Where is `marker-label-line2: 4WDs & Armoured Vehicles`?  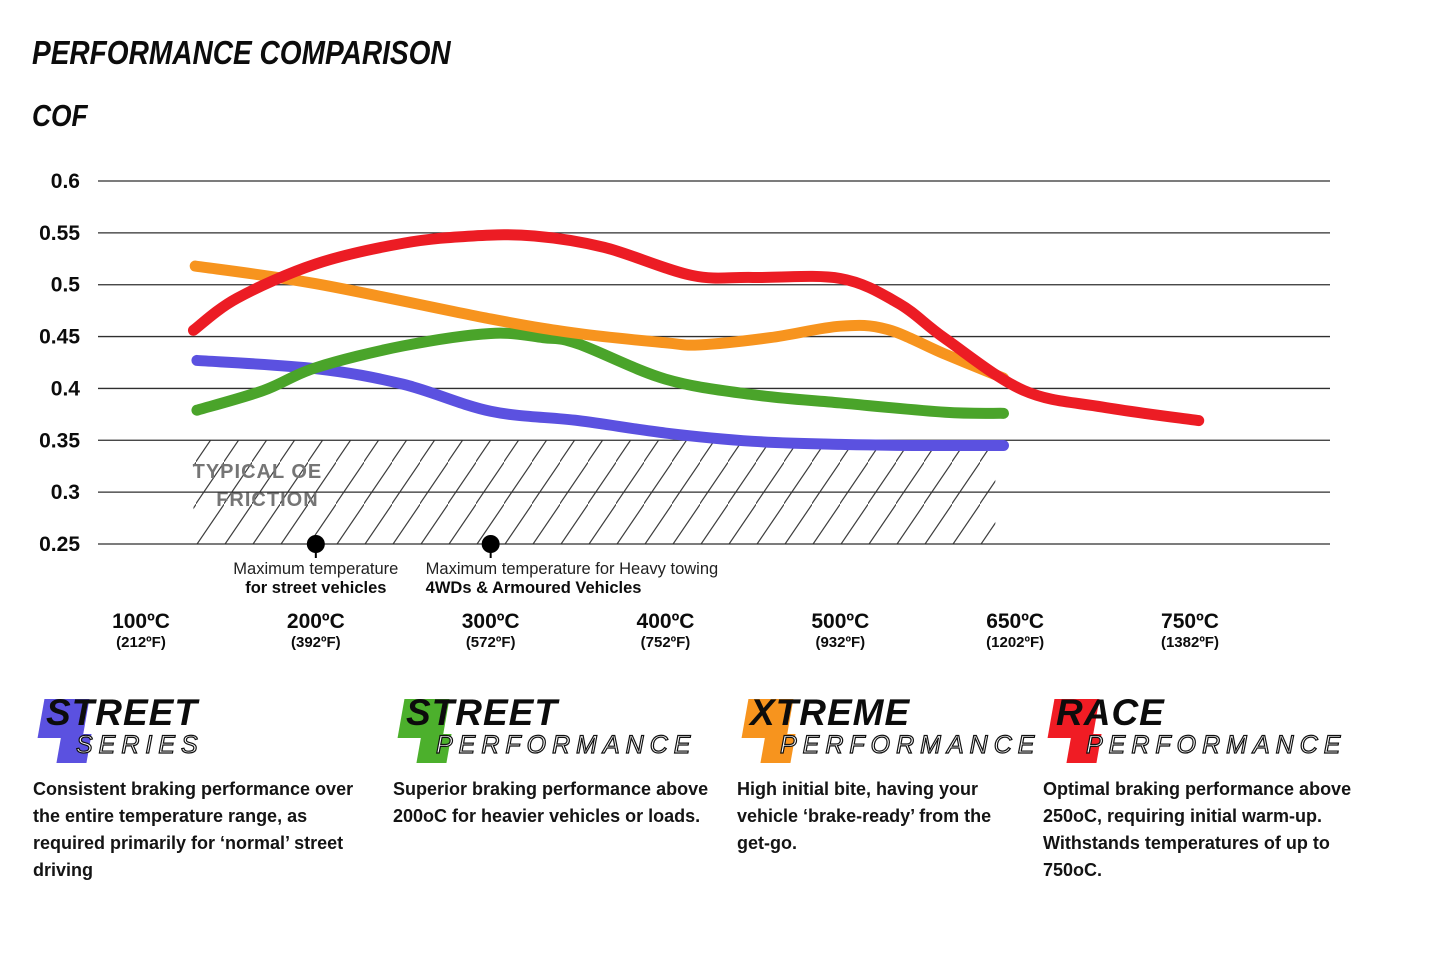 marker-label-line2: 4WDs & Armoured Vehicles is located at coordinates (534, 588).